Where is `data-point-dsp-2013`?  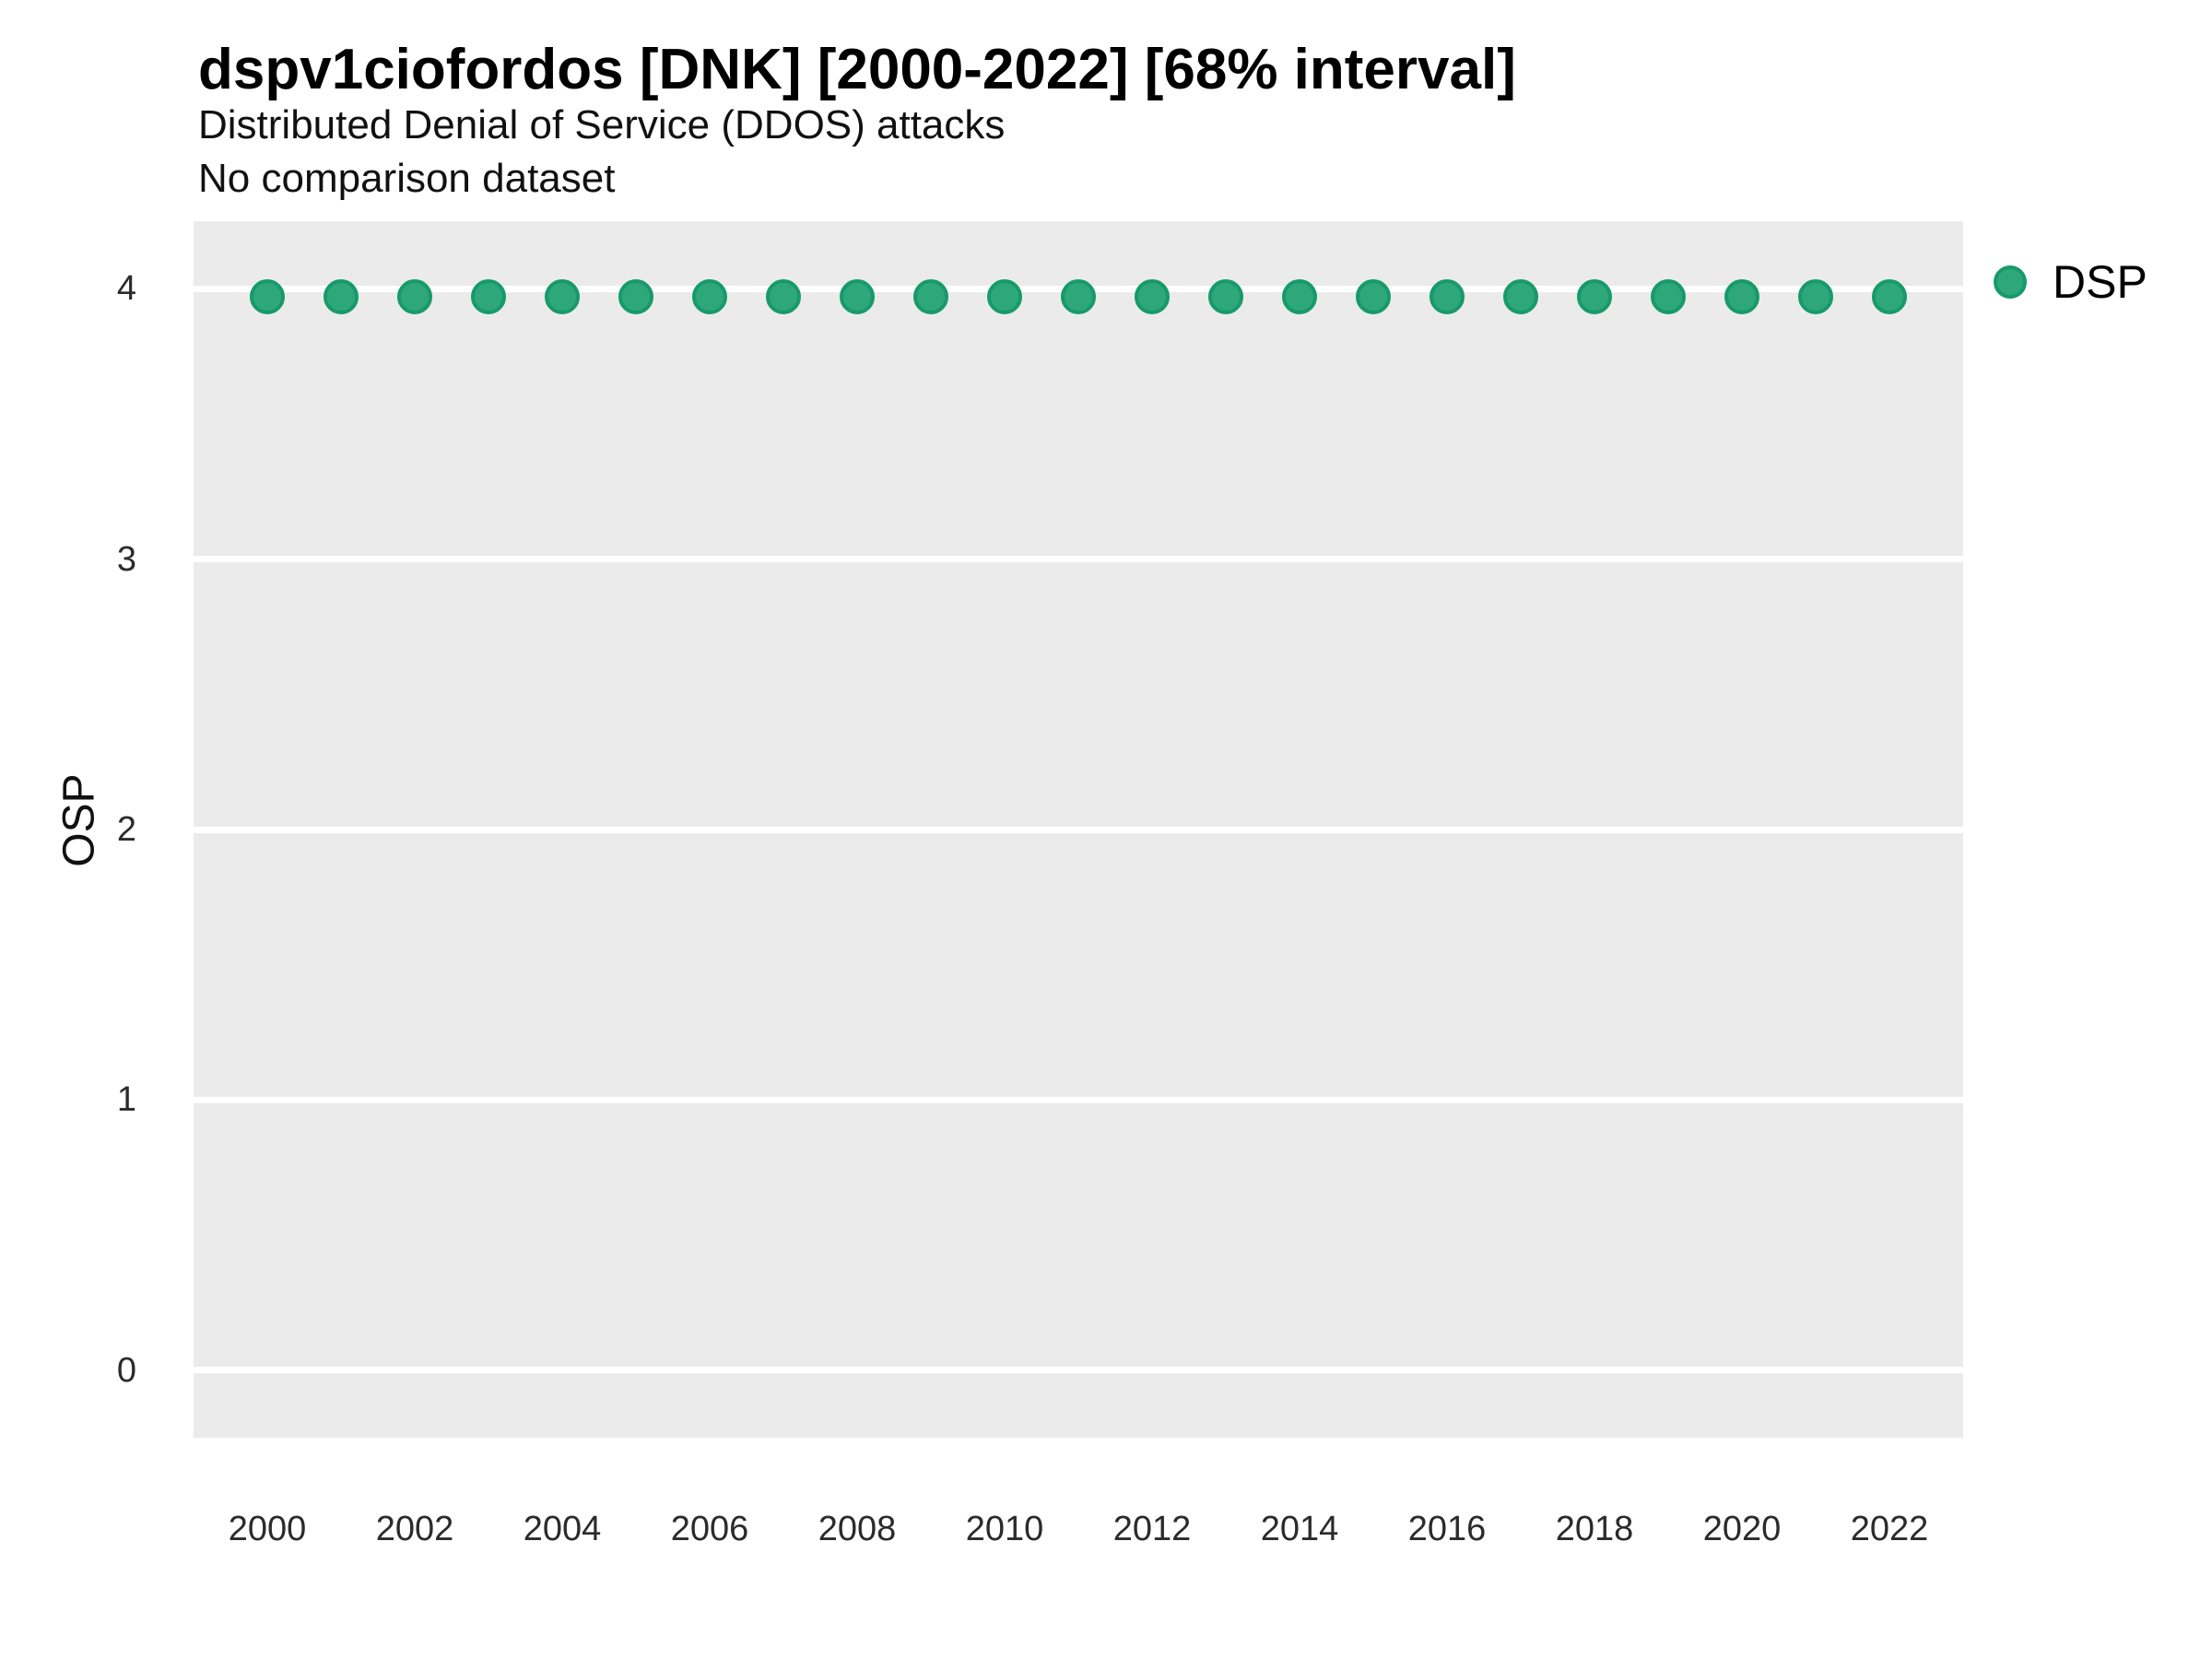 data-point-dsp-2013 is located at coordinates (1225, 297).